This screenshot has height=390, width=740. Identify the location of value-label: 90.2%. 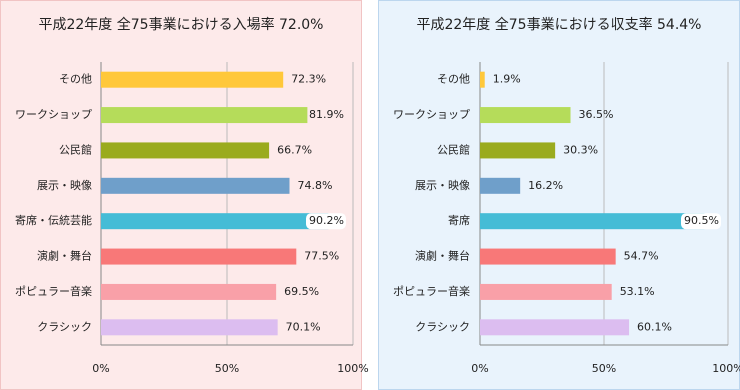
(326, 220).